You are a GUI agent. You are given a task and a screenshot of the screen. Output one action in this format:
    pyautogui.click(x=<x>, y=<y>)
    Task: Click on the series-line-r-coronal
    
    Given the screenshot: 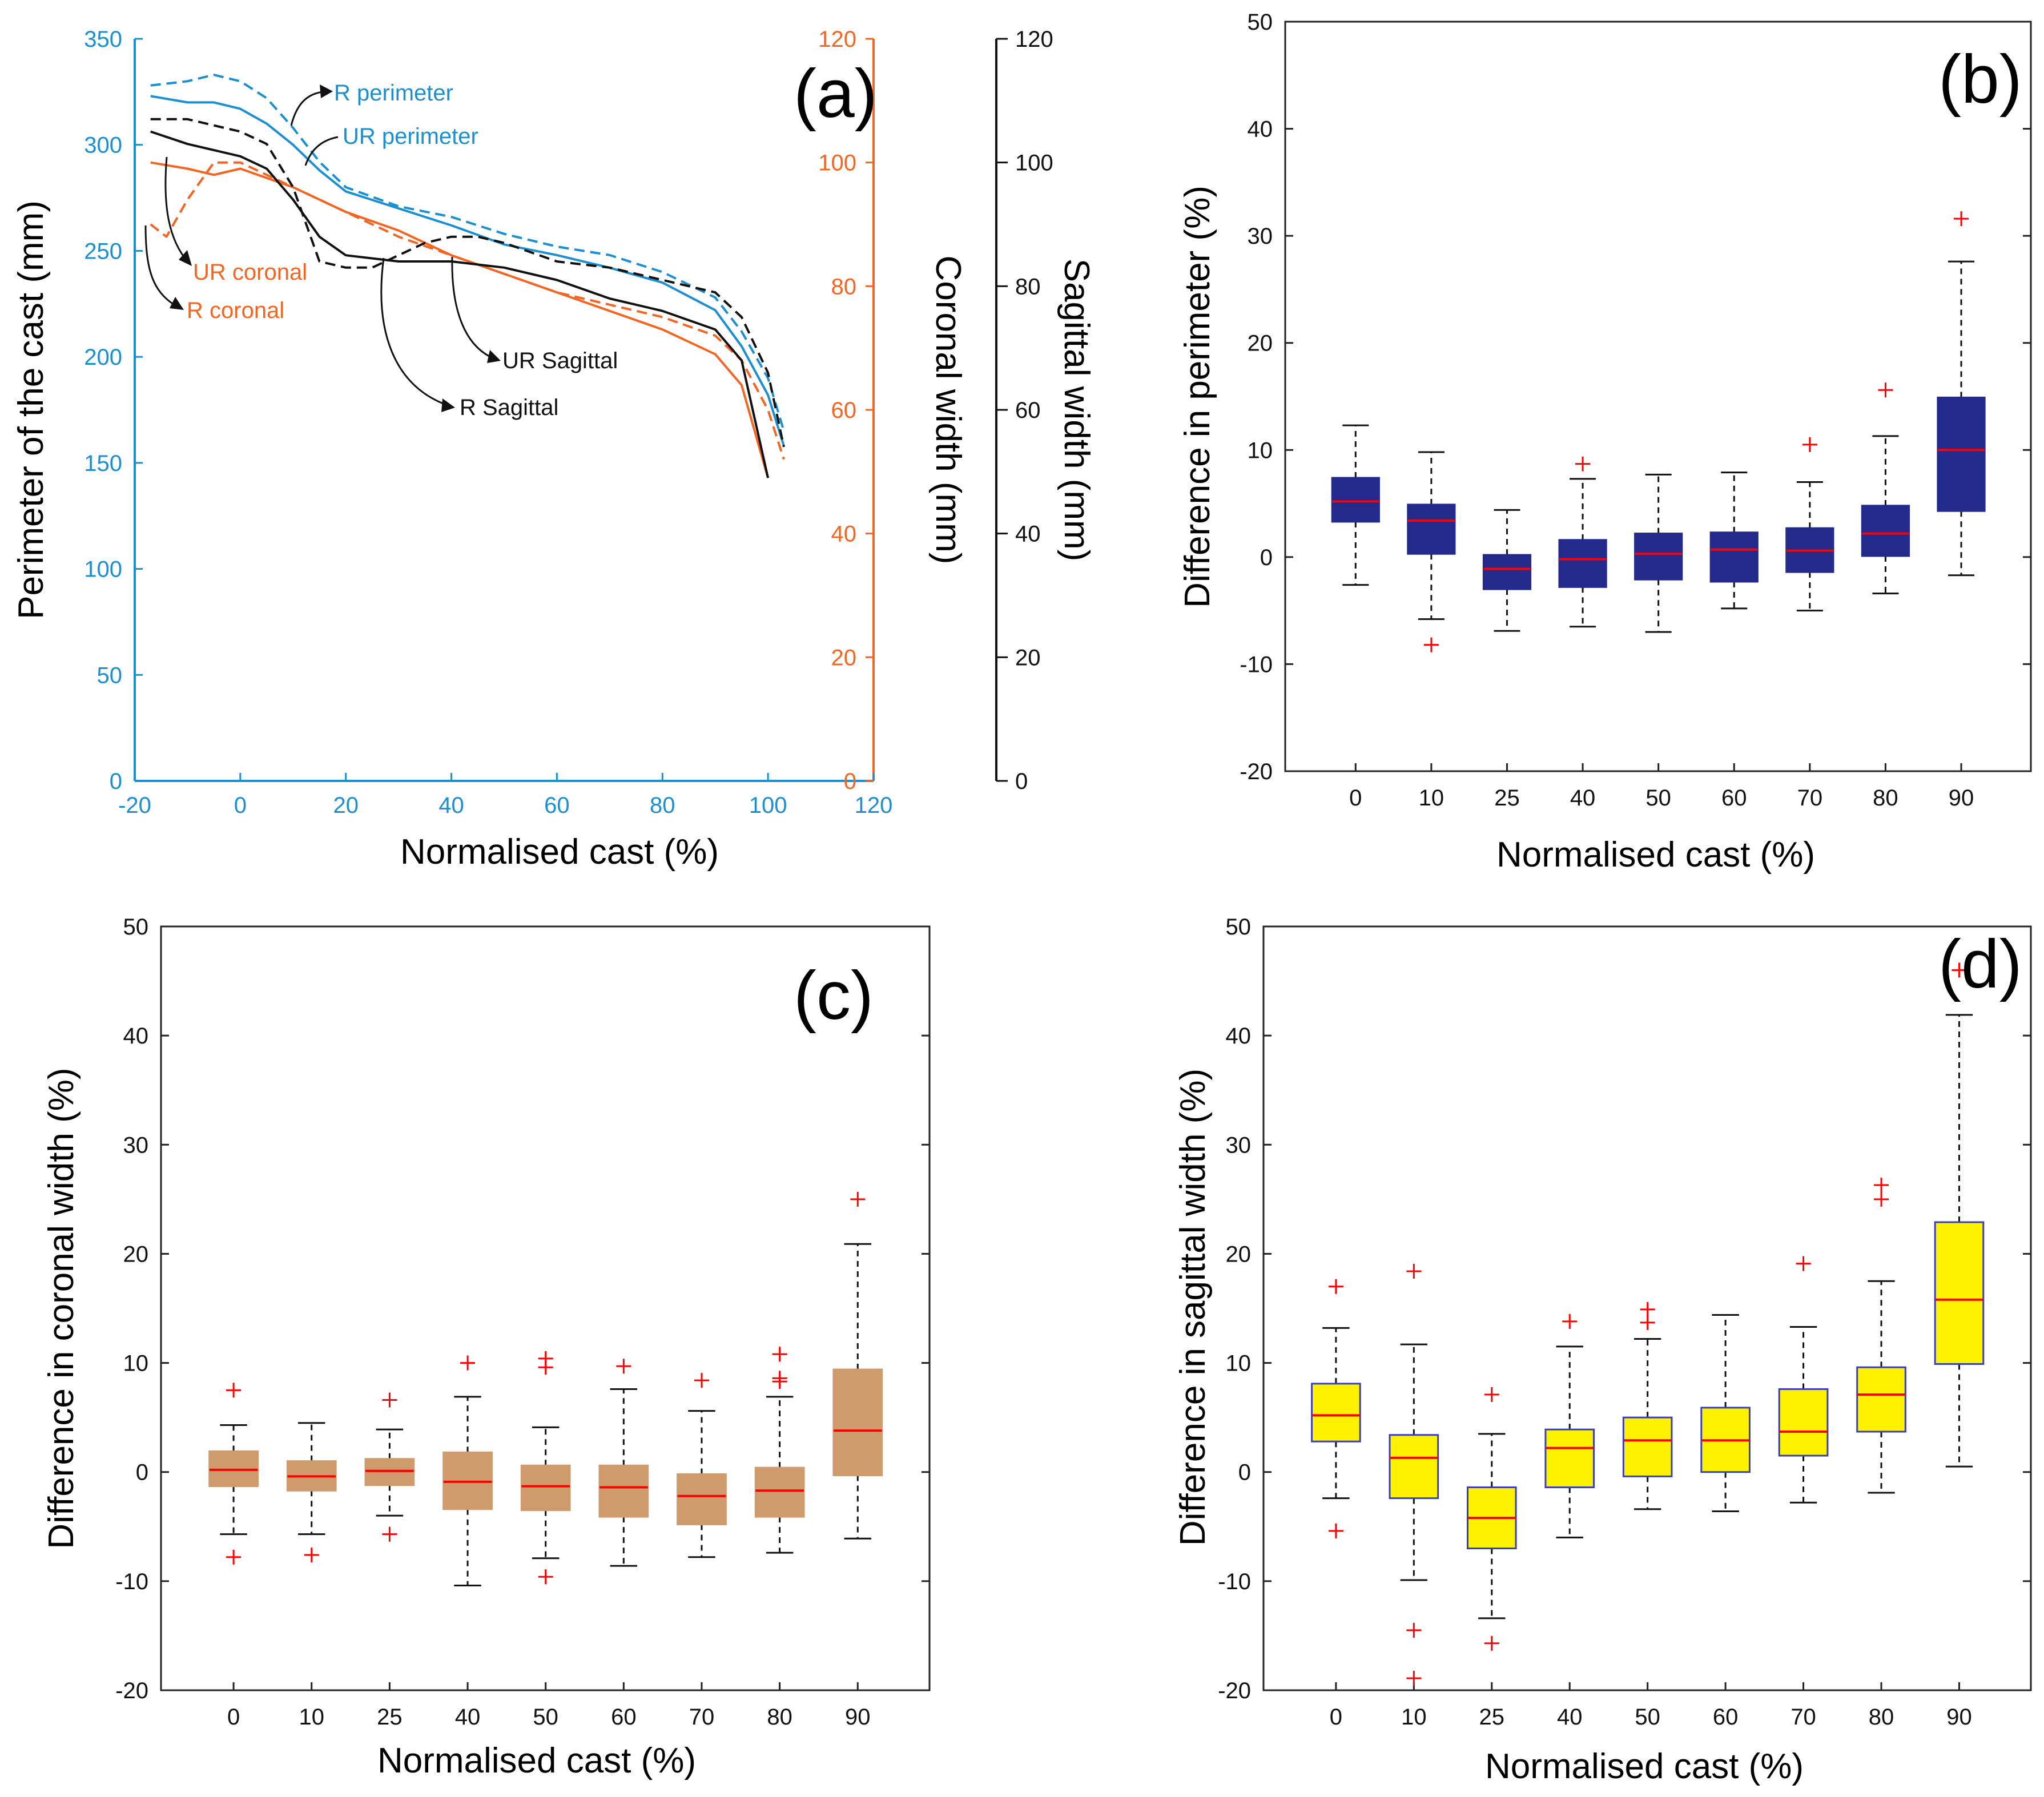 What is the action you would take?
    pyautogui.click(x=460, y=319)
    